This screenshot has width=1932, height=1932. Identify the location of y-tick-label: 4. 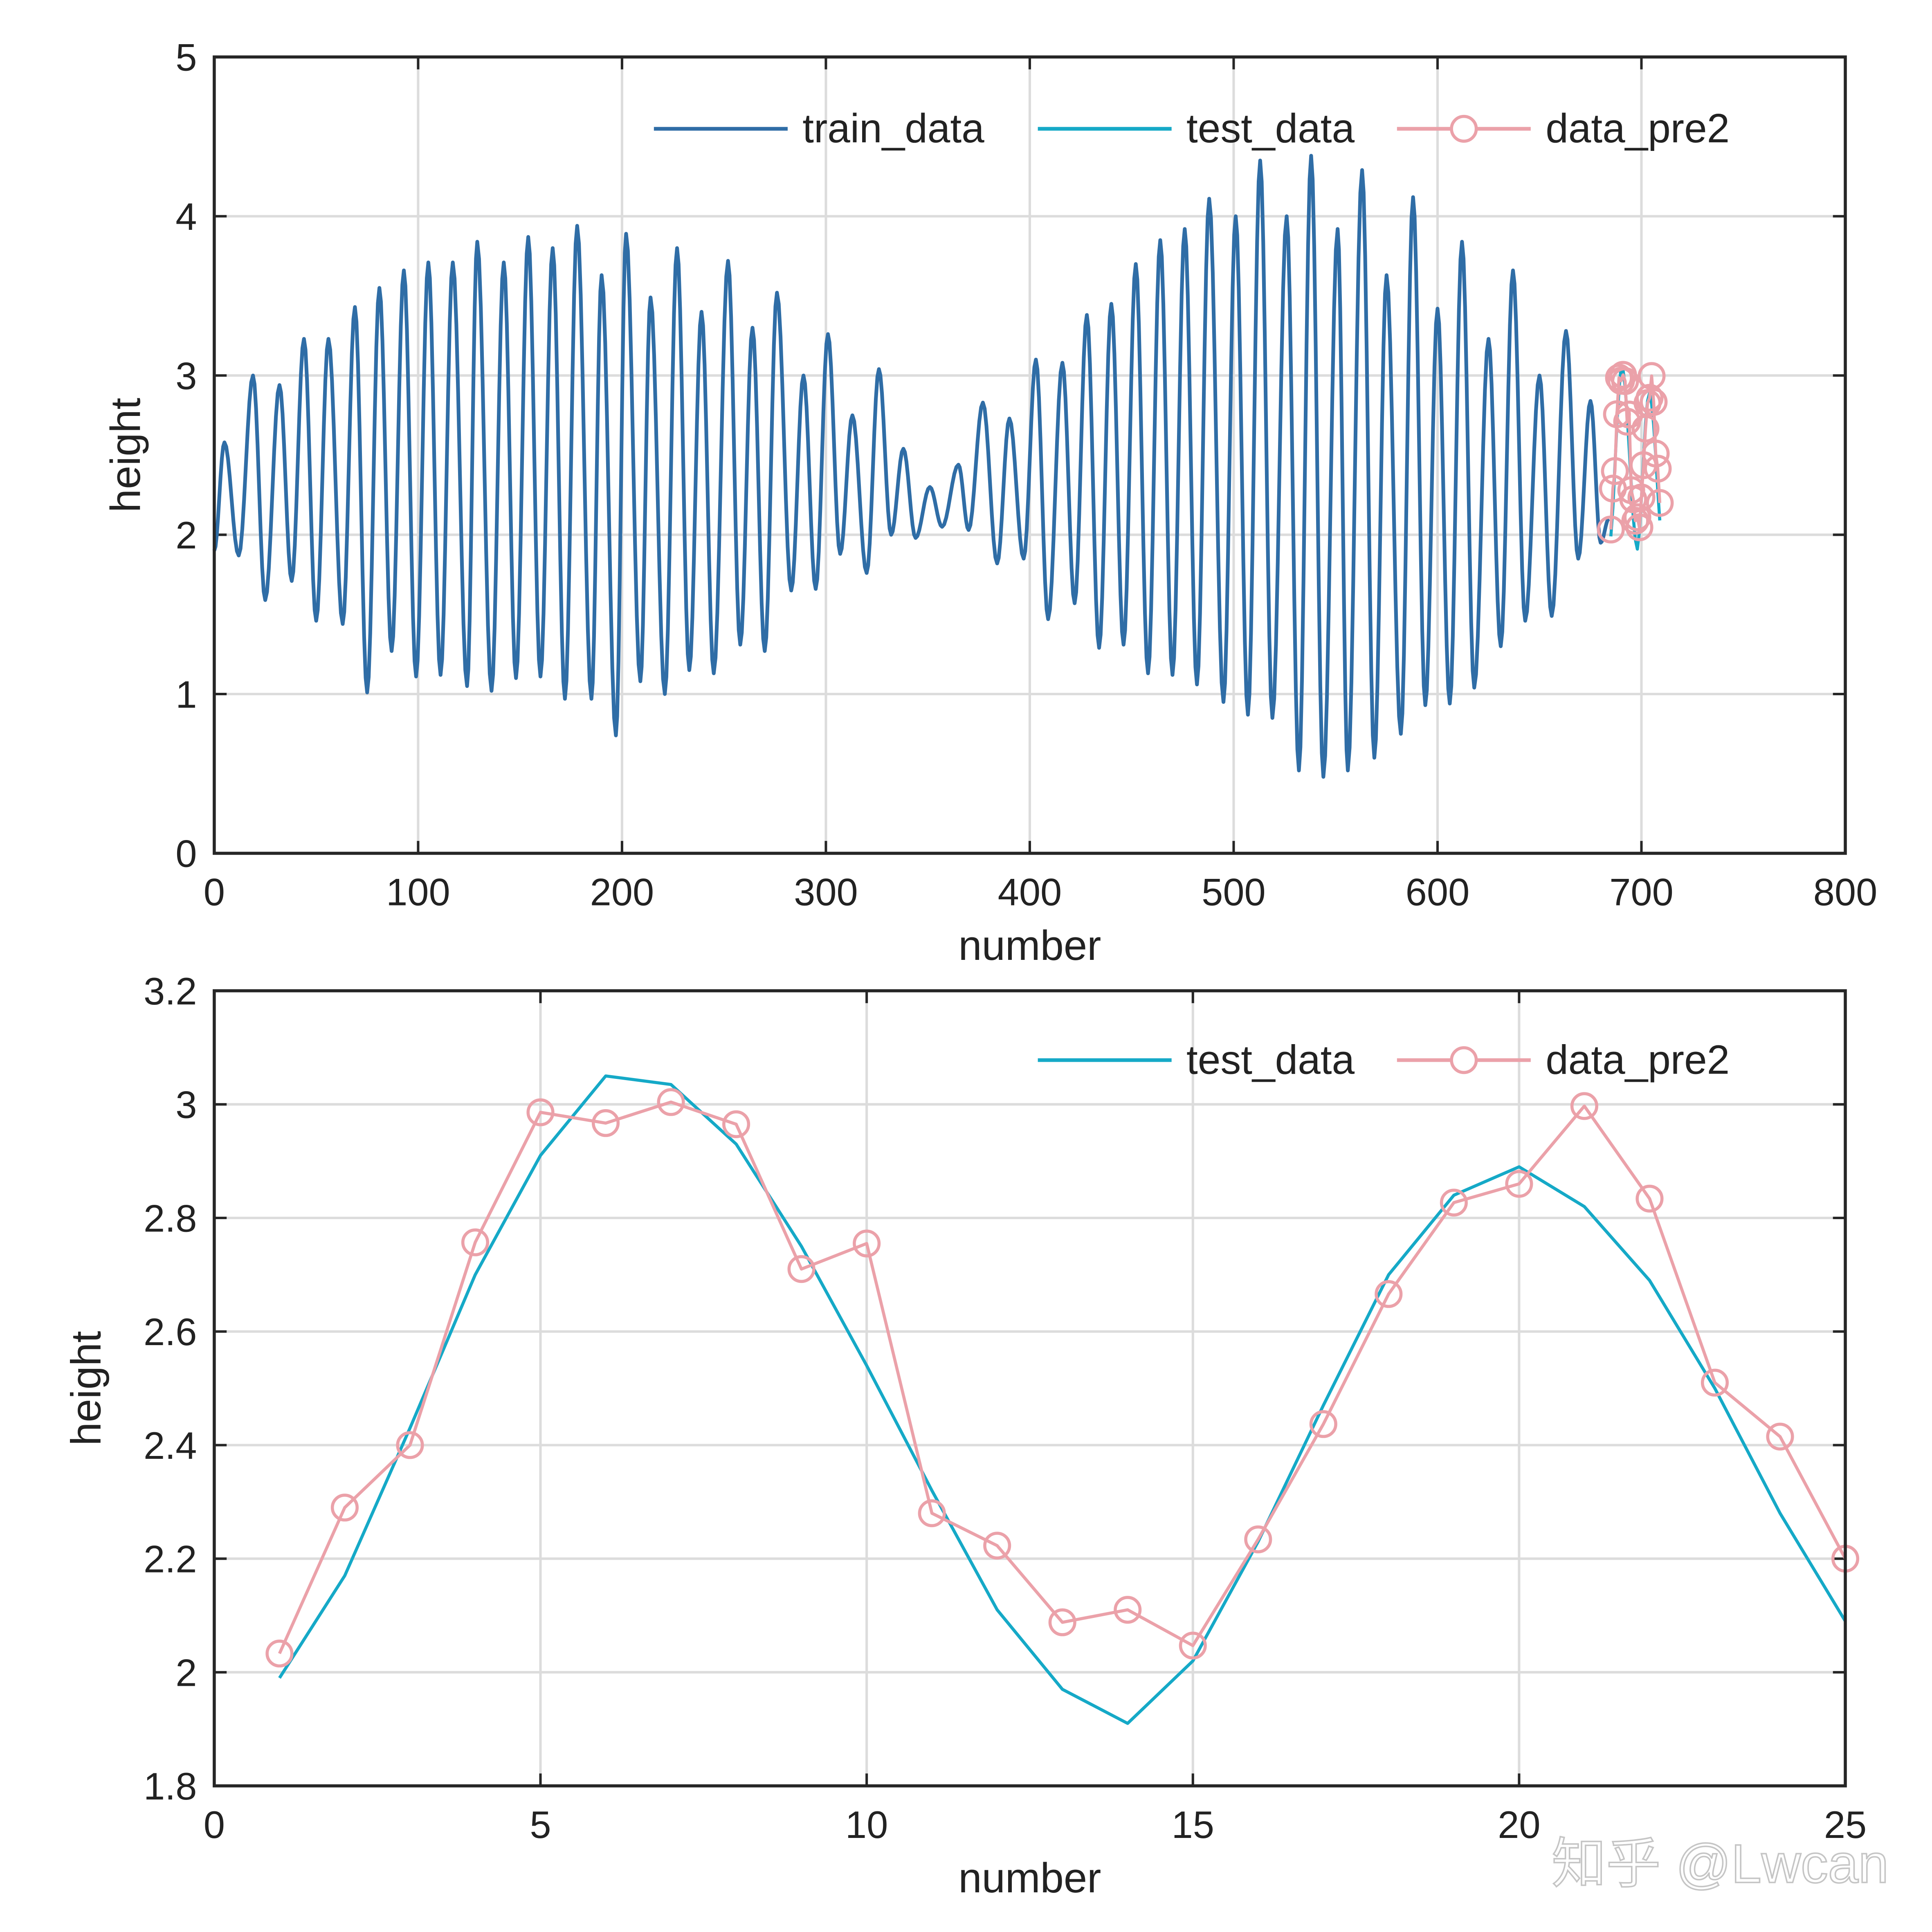
(186, 216).